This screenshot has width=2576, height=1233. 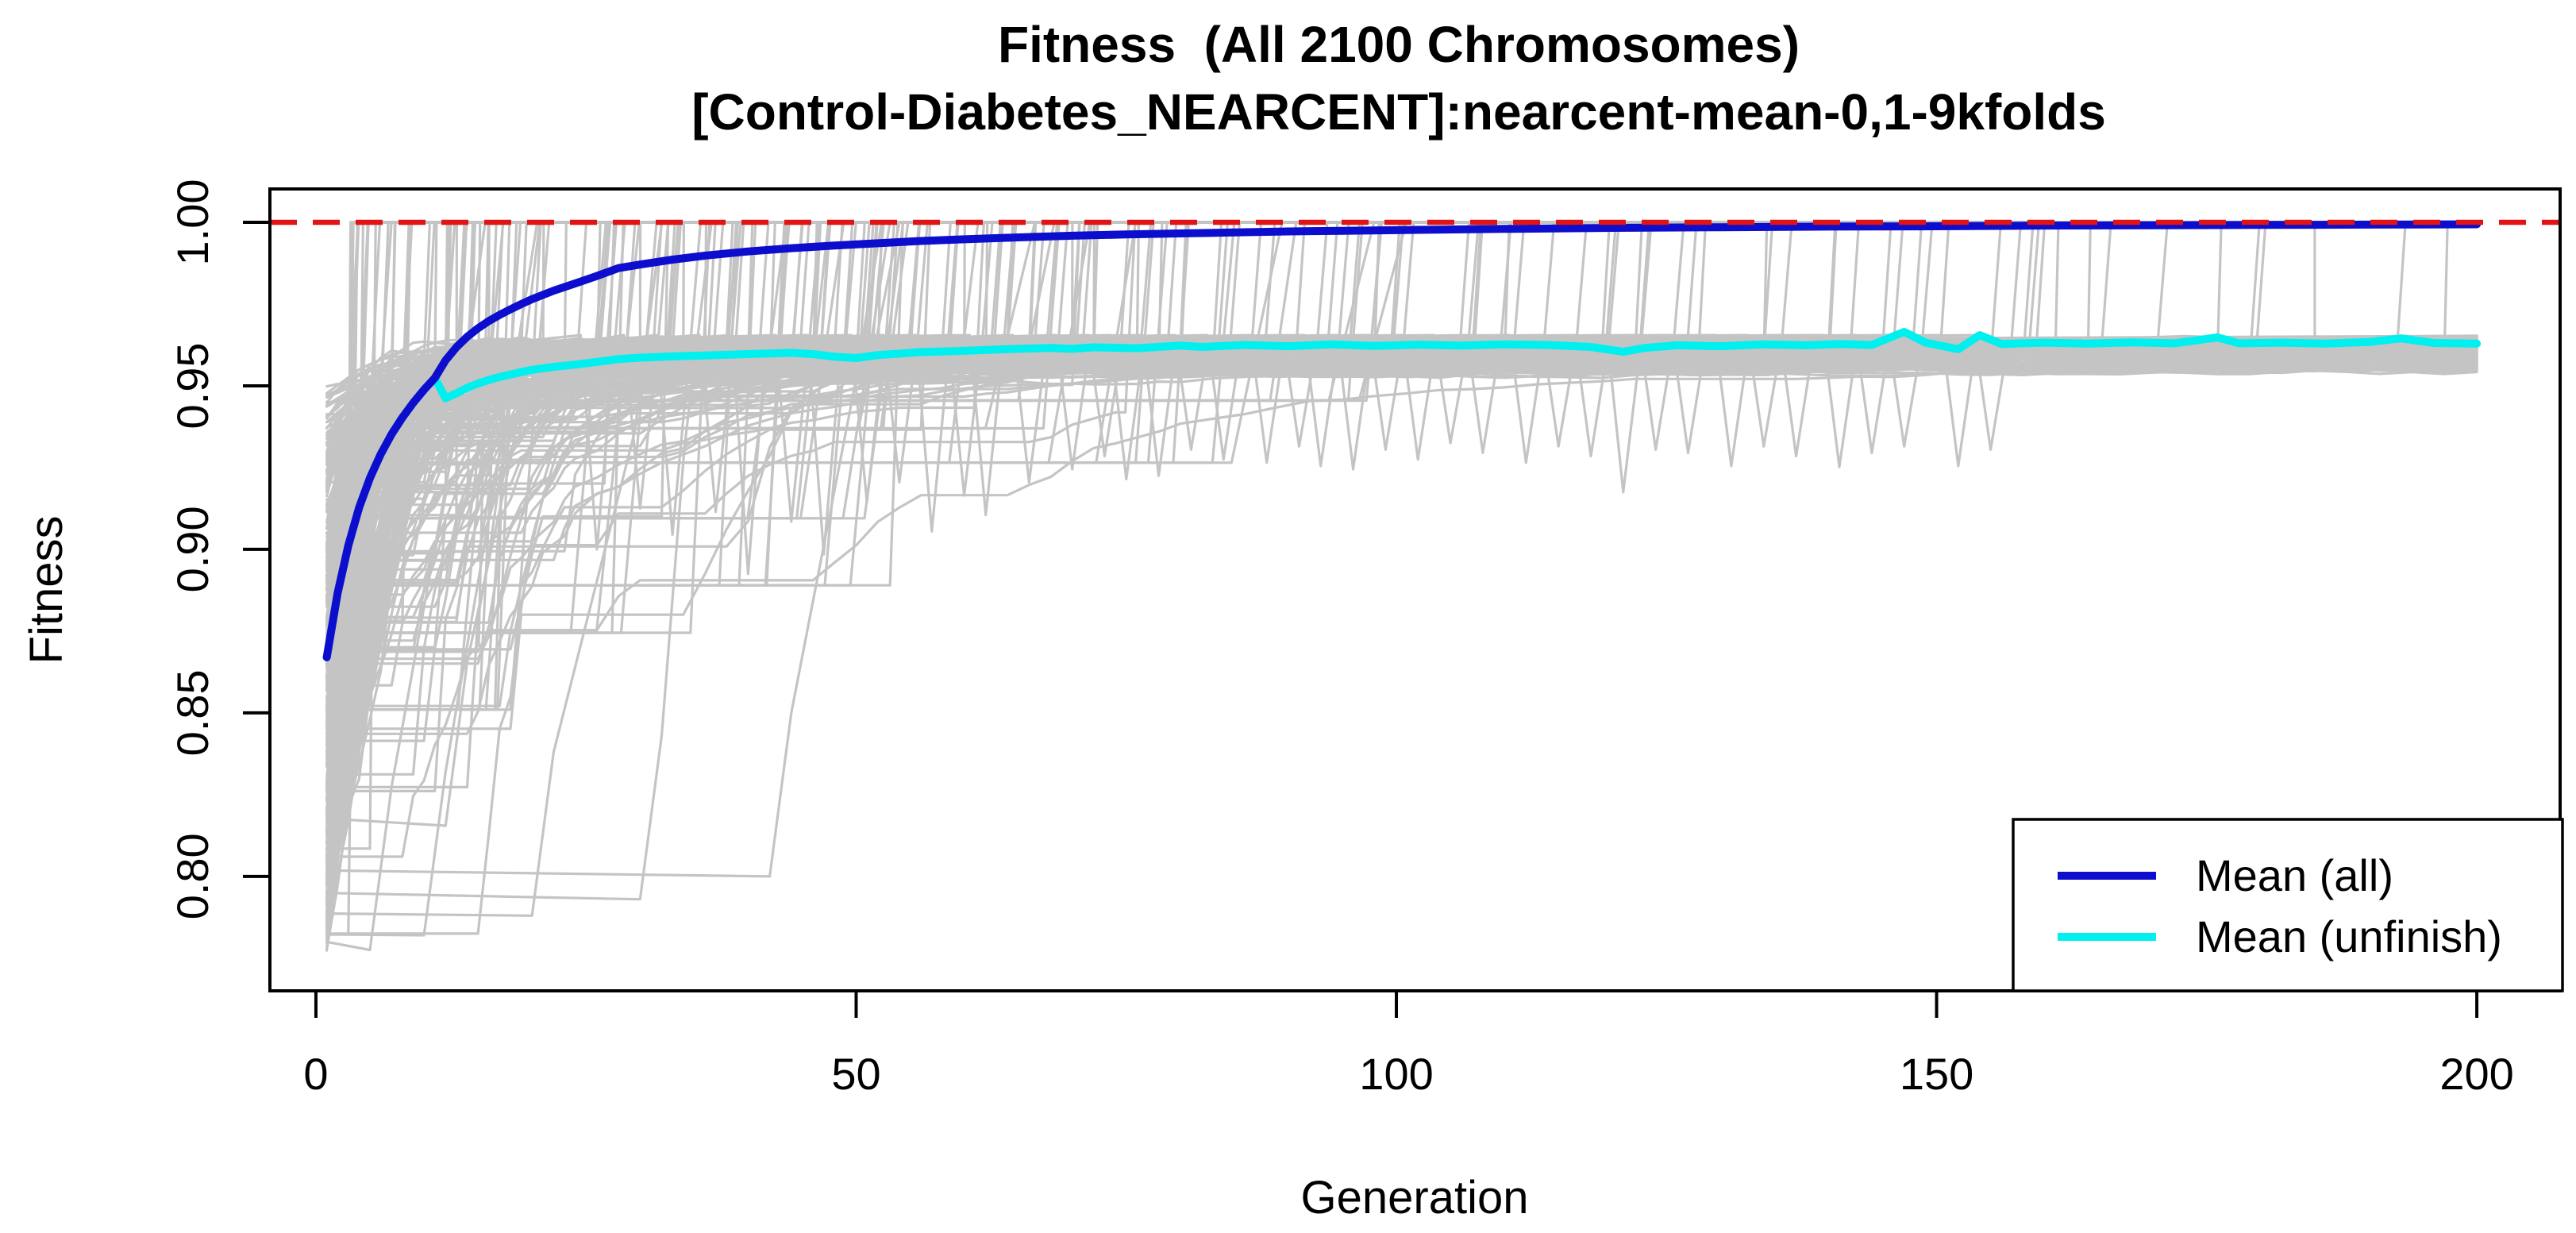 What do you see at coordinates (192, 876) in the screenshot?
I see `y-tick-label: 0.80` at bounding box center [192, 876].